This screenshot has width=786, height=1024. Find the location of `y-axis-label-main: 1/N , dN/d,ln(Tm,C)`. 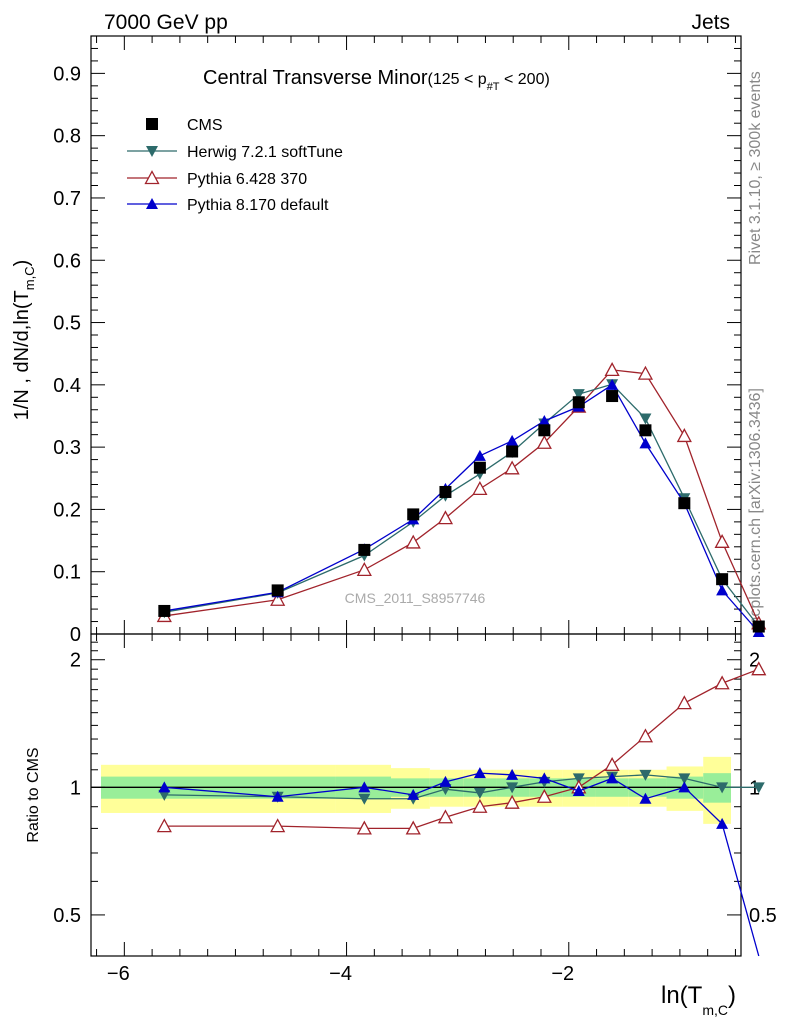

y-axis-label-main: 1/N , dN/d,ln(Tm,C) is located at coordinates (24, 340).